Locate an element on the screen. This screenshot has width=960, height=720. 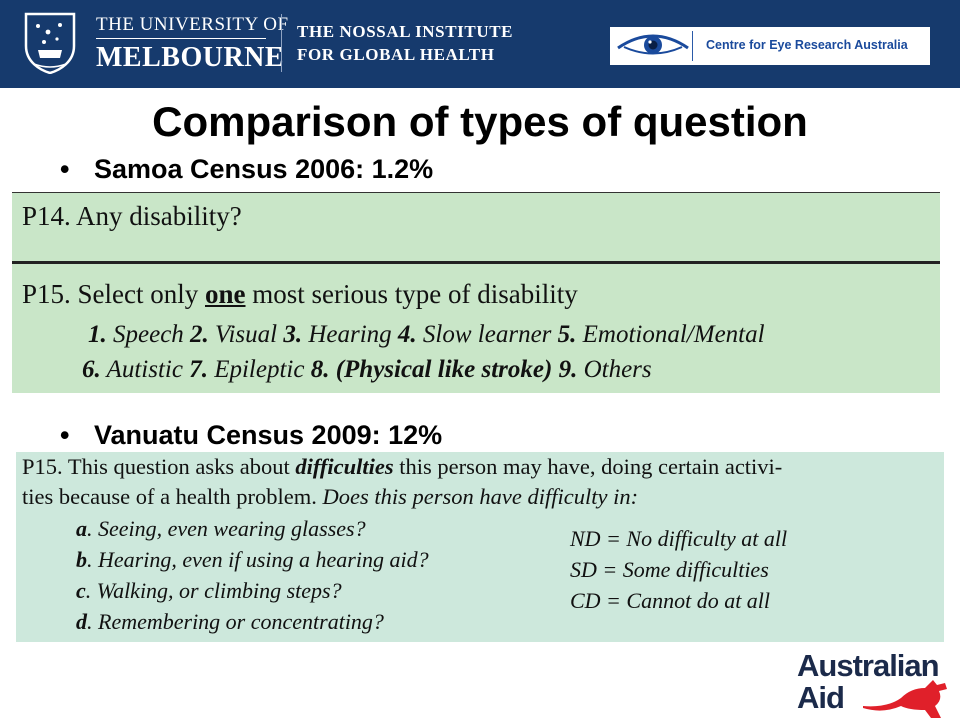
difficulty-item-c: c. Walking, or climbing steps? is located at coordinates (209, 591).